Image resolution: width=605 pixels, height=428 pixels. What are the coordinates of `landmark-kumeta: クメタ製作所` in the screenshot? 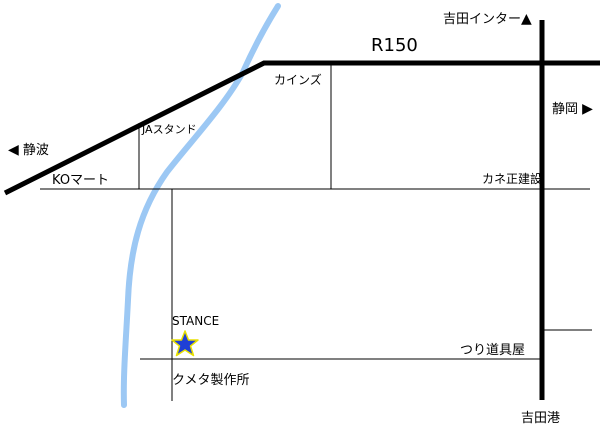 It's located at (211, 380).